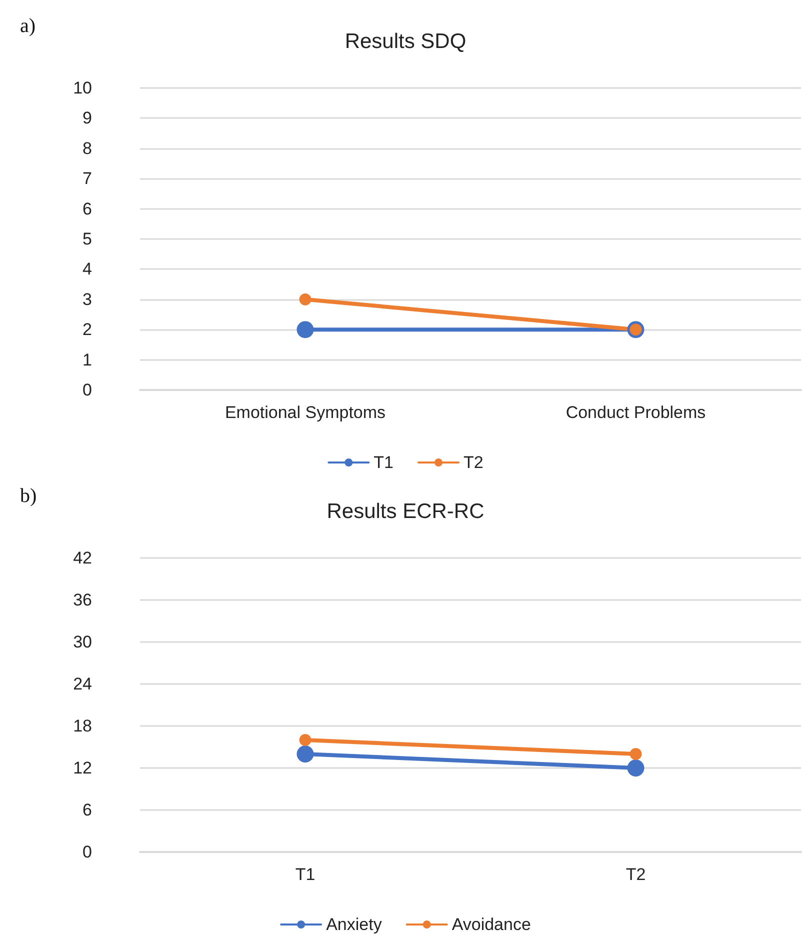 Image resolution: width=811 pixels, height=950 pixels. What do you see at coordinates (405, 41) in the screenshot?
I see `chart-title: Results SDQ` at bounding box center [405, 41].